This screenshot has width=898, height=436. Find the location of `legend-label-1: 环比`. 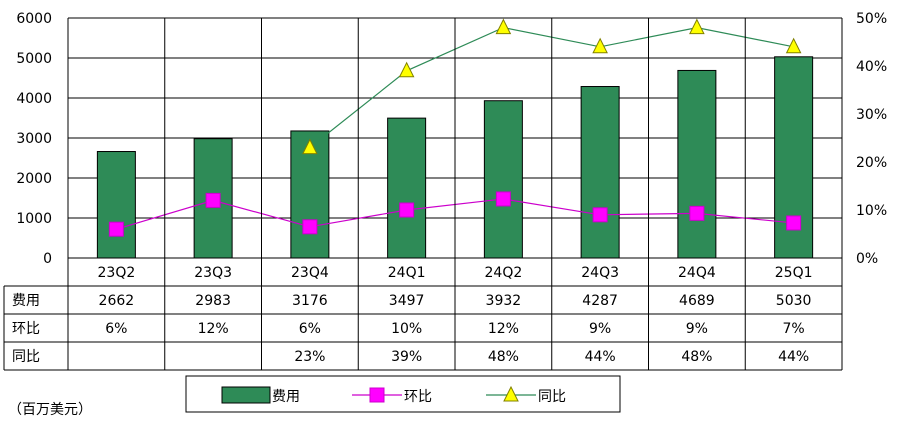

legend-label-1: 环比 is located at coordinates (418, 397).